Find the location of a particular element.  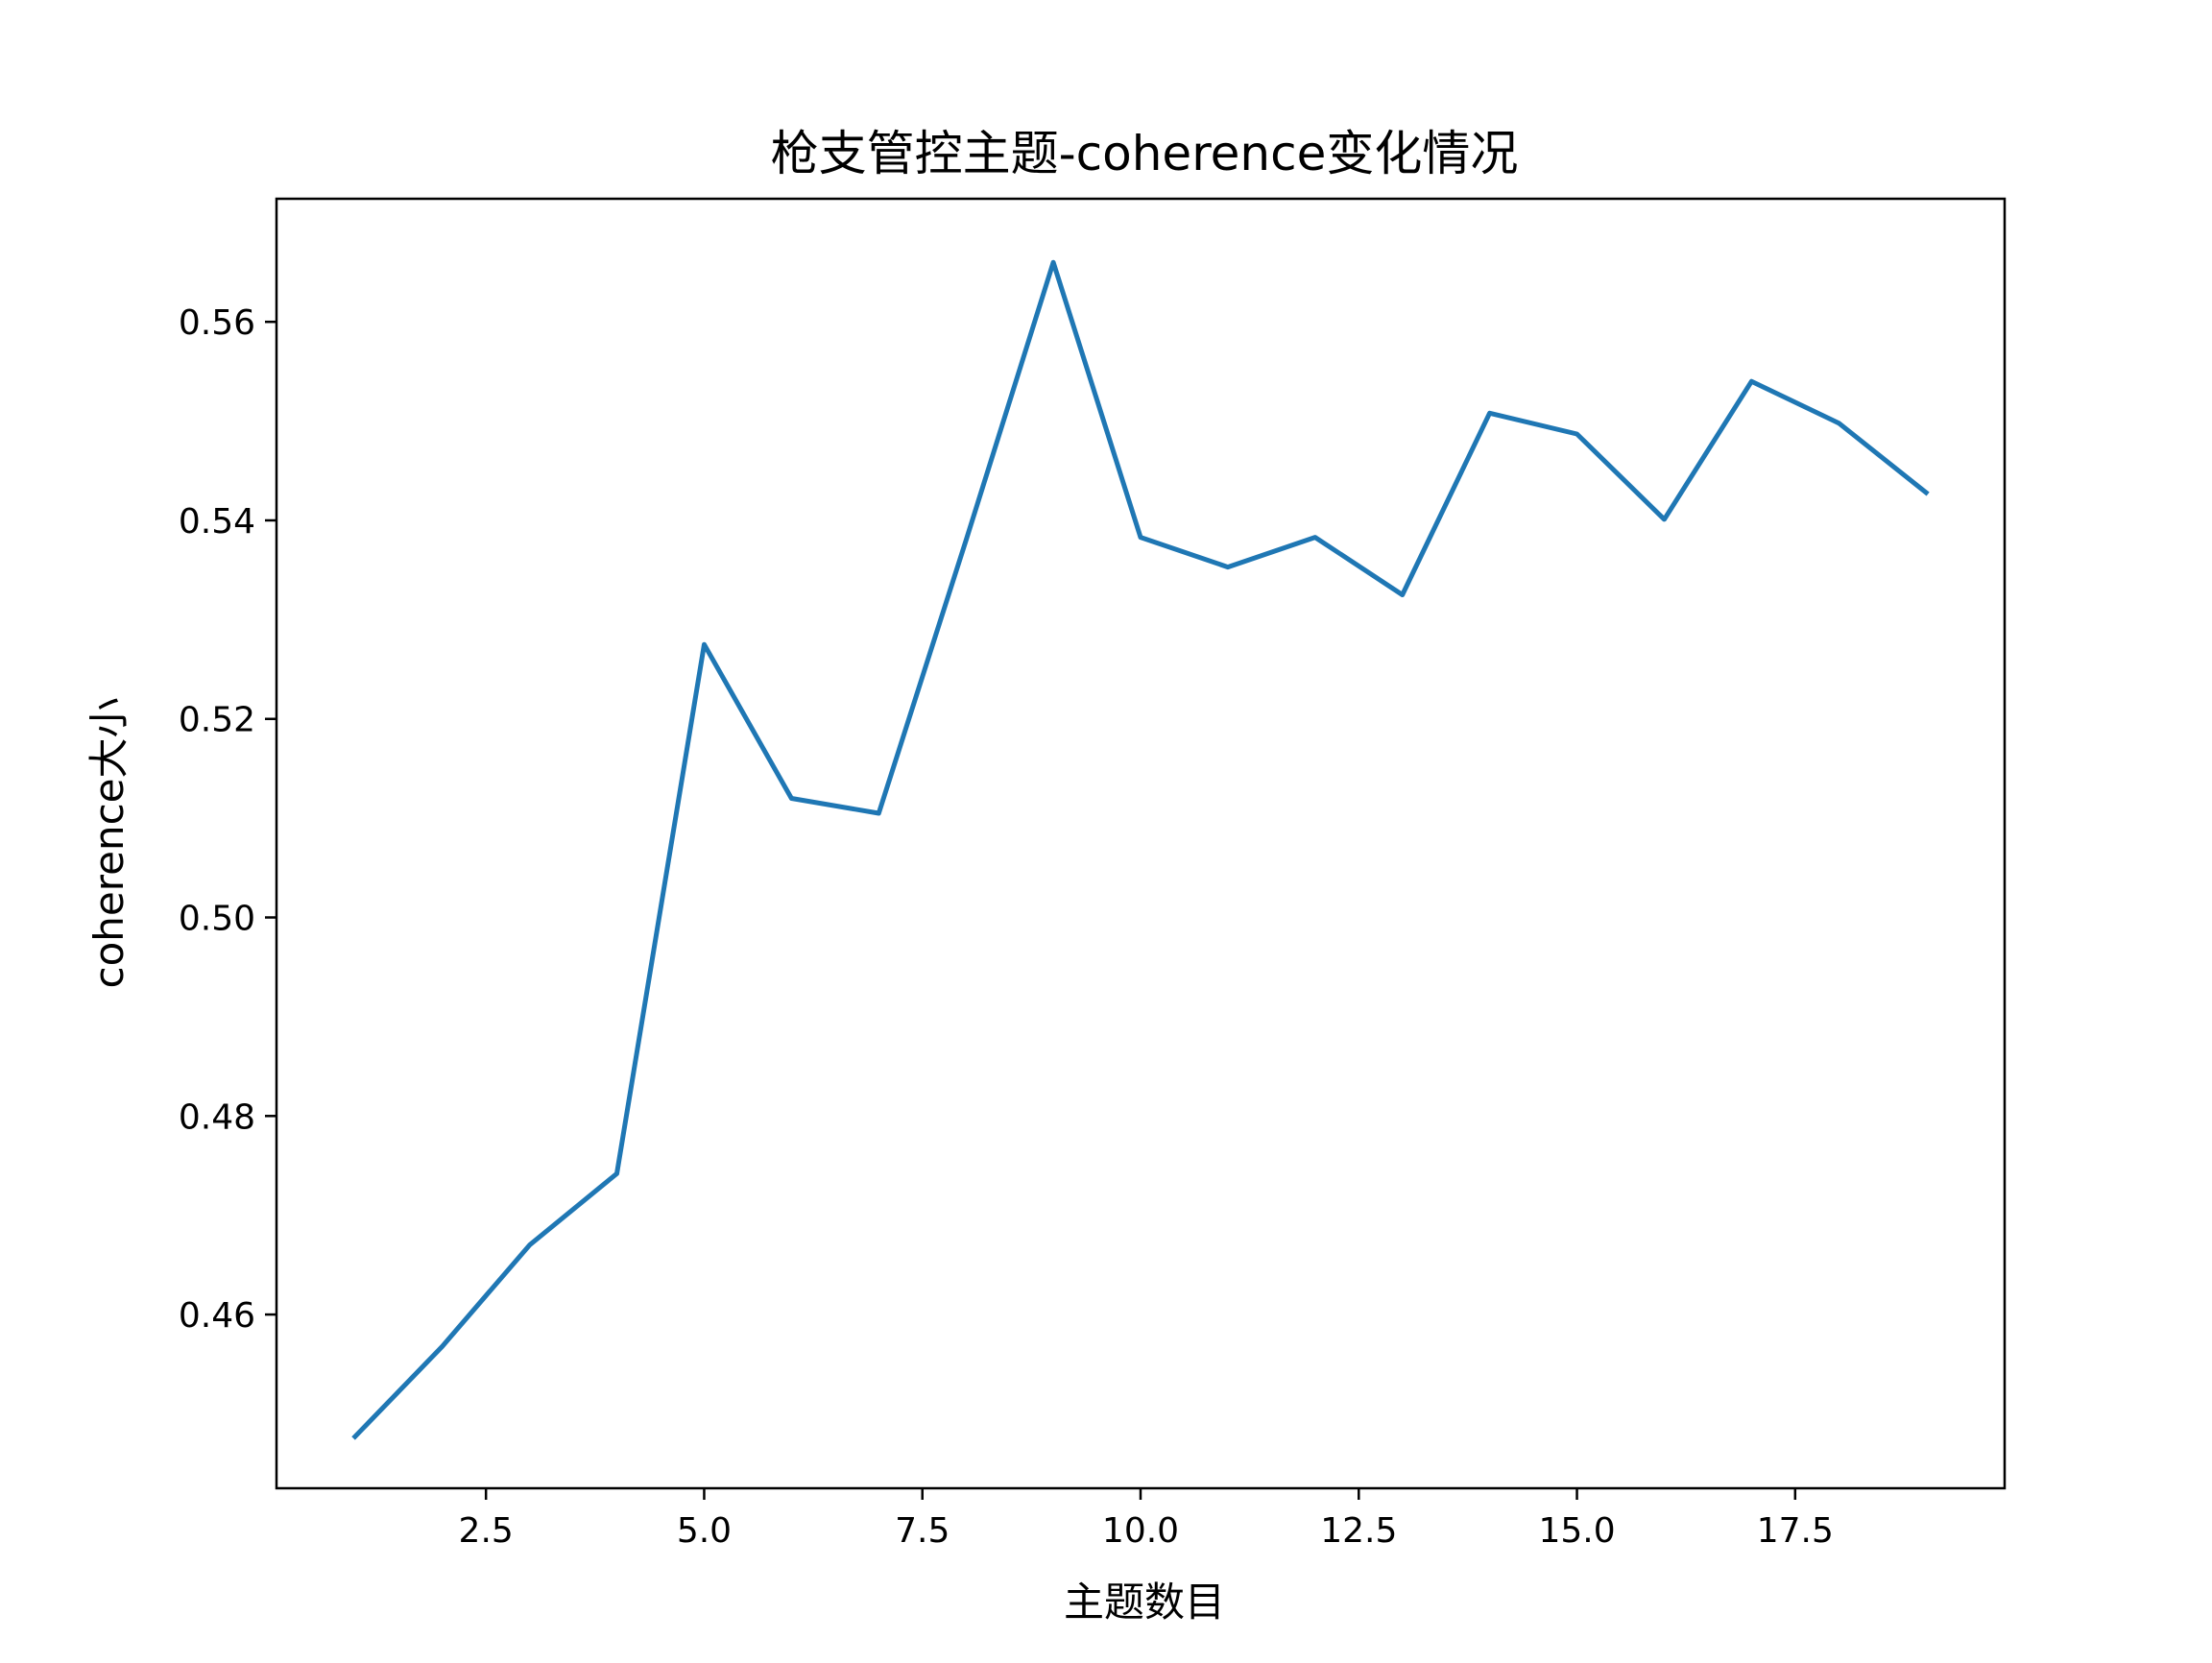

y-tick-label: 0.54 is located at coordinates (217, 522).